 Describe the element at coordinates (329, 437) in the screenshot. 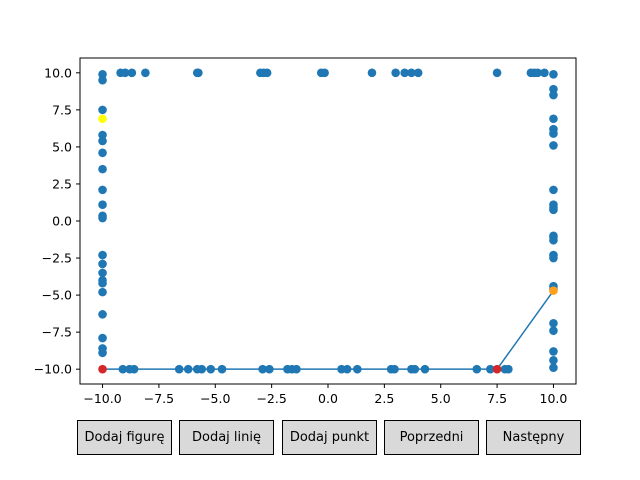

I see `add-point-button: Dodaj punkt` at that location.